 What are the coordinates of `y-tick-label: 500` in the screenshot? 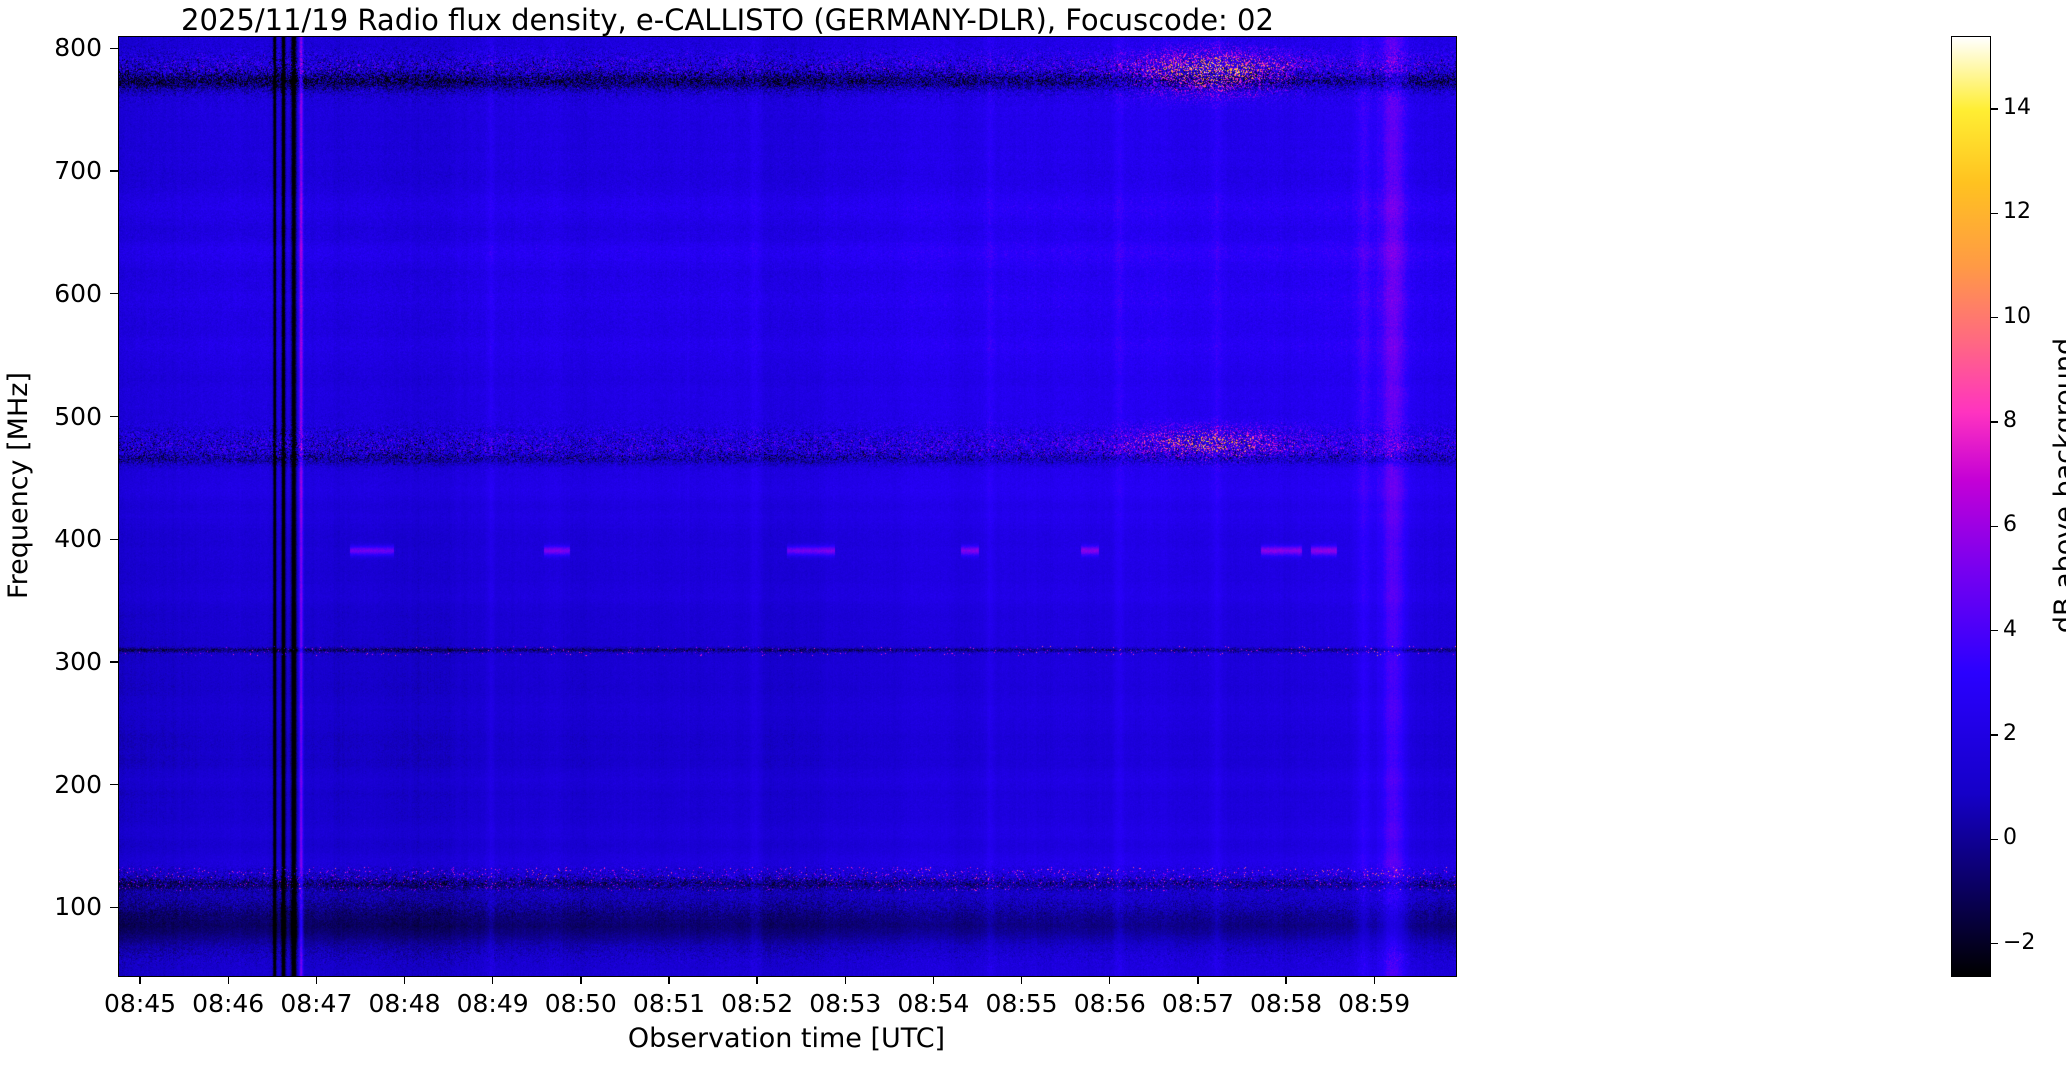 It's located at (78, 416).